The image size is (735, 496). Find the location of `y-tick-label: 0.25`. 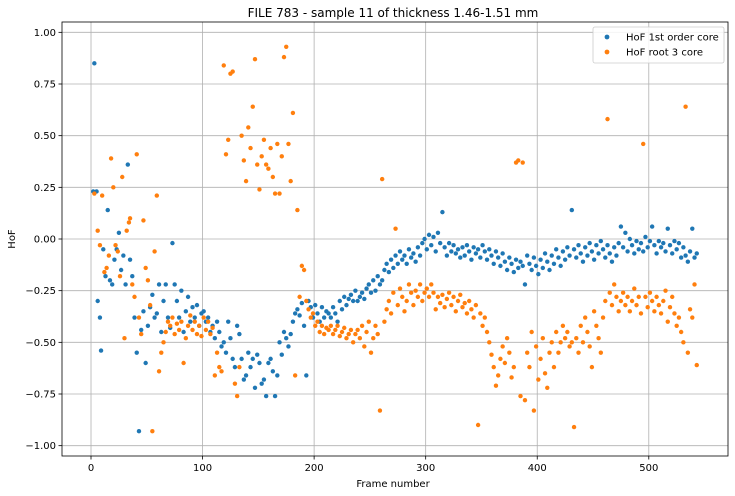

y-tick-label: 0.25 is located at coordinates (45, 188).